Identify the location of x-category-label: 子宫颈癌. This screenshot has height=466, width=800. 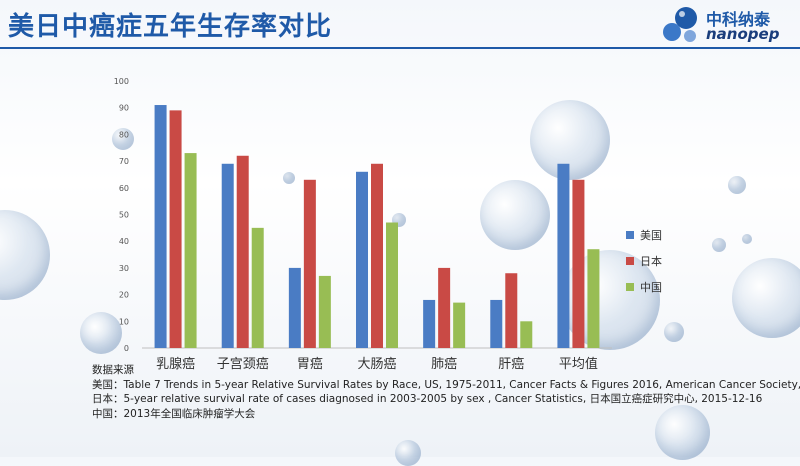
(243, 364).